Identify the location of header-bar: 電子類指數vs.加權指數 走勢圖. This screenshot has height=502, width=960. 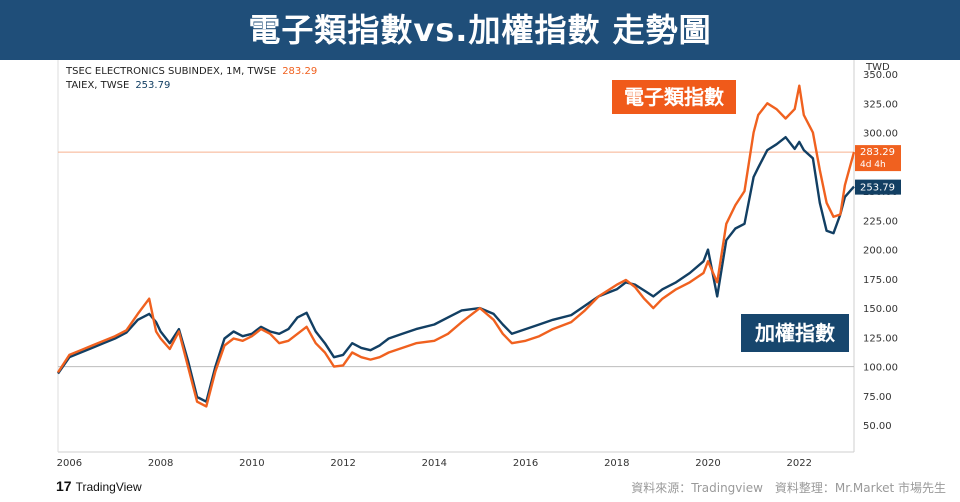
(480, 30).